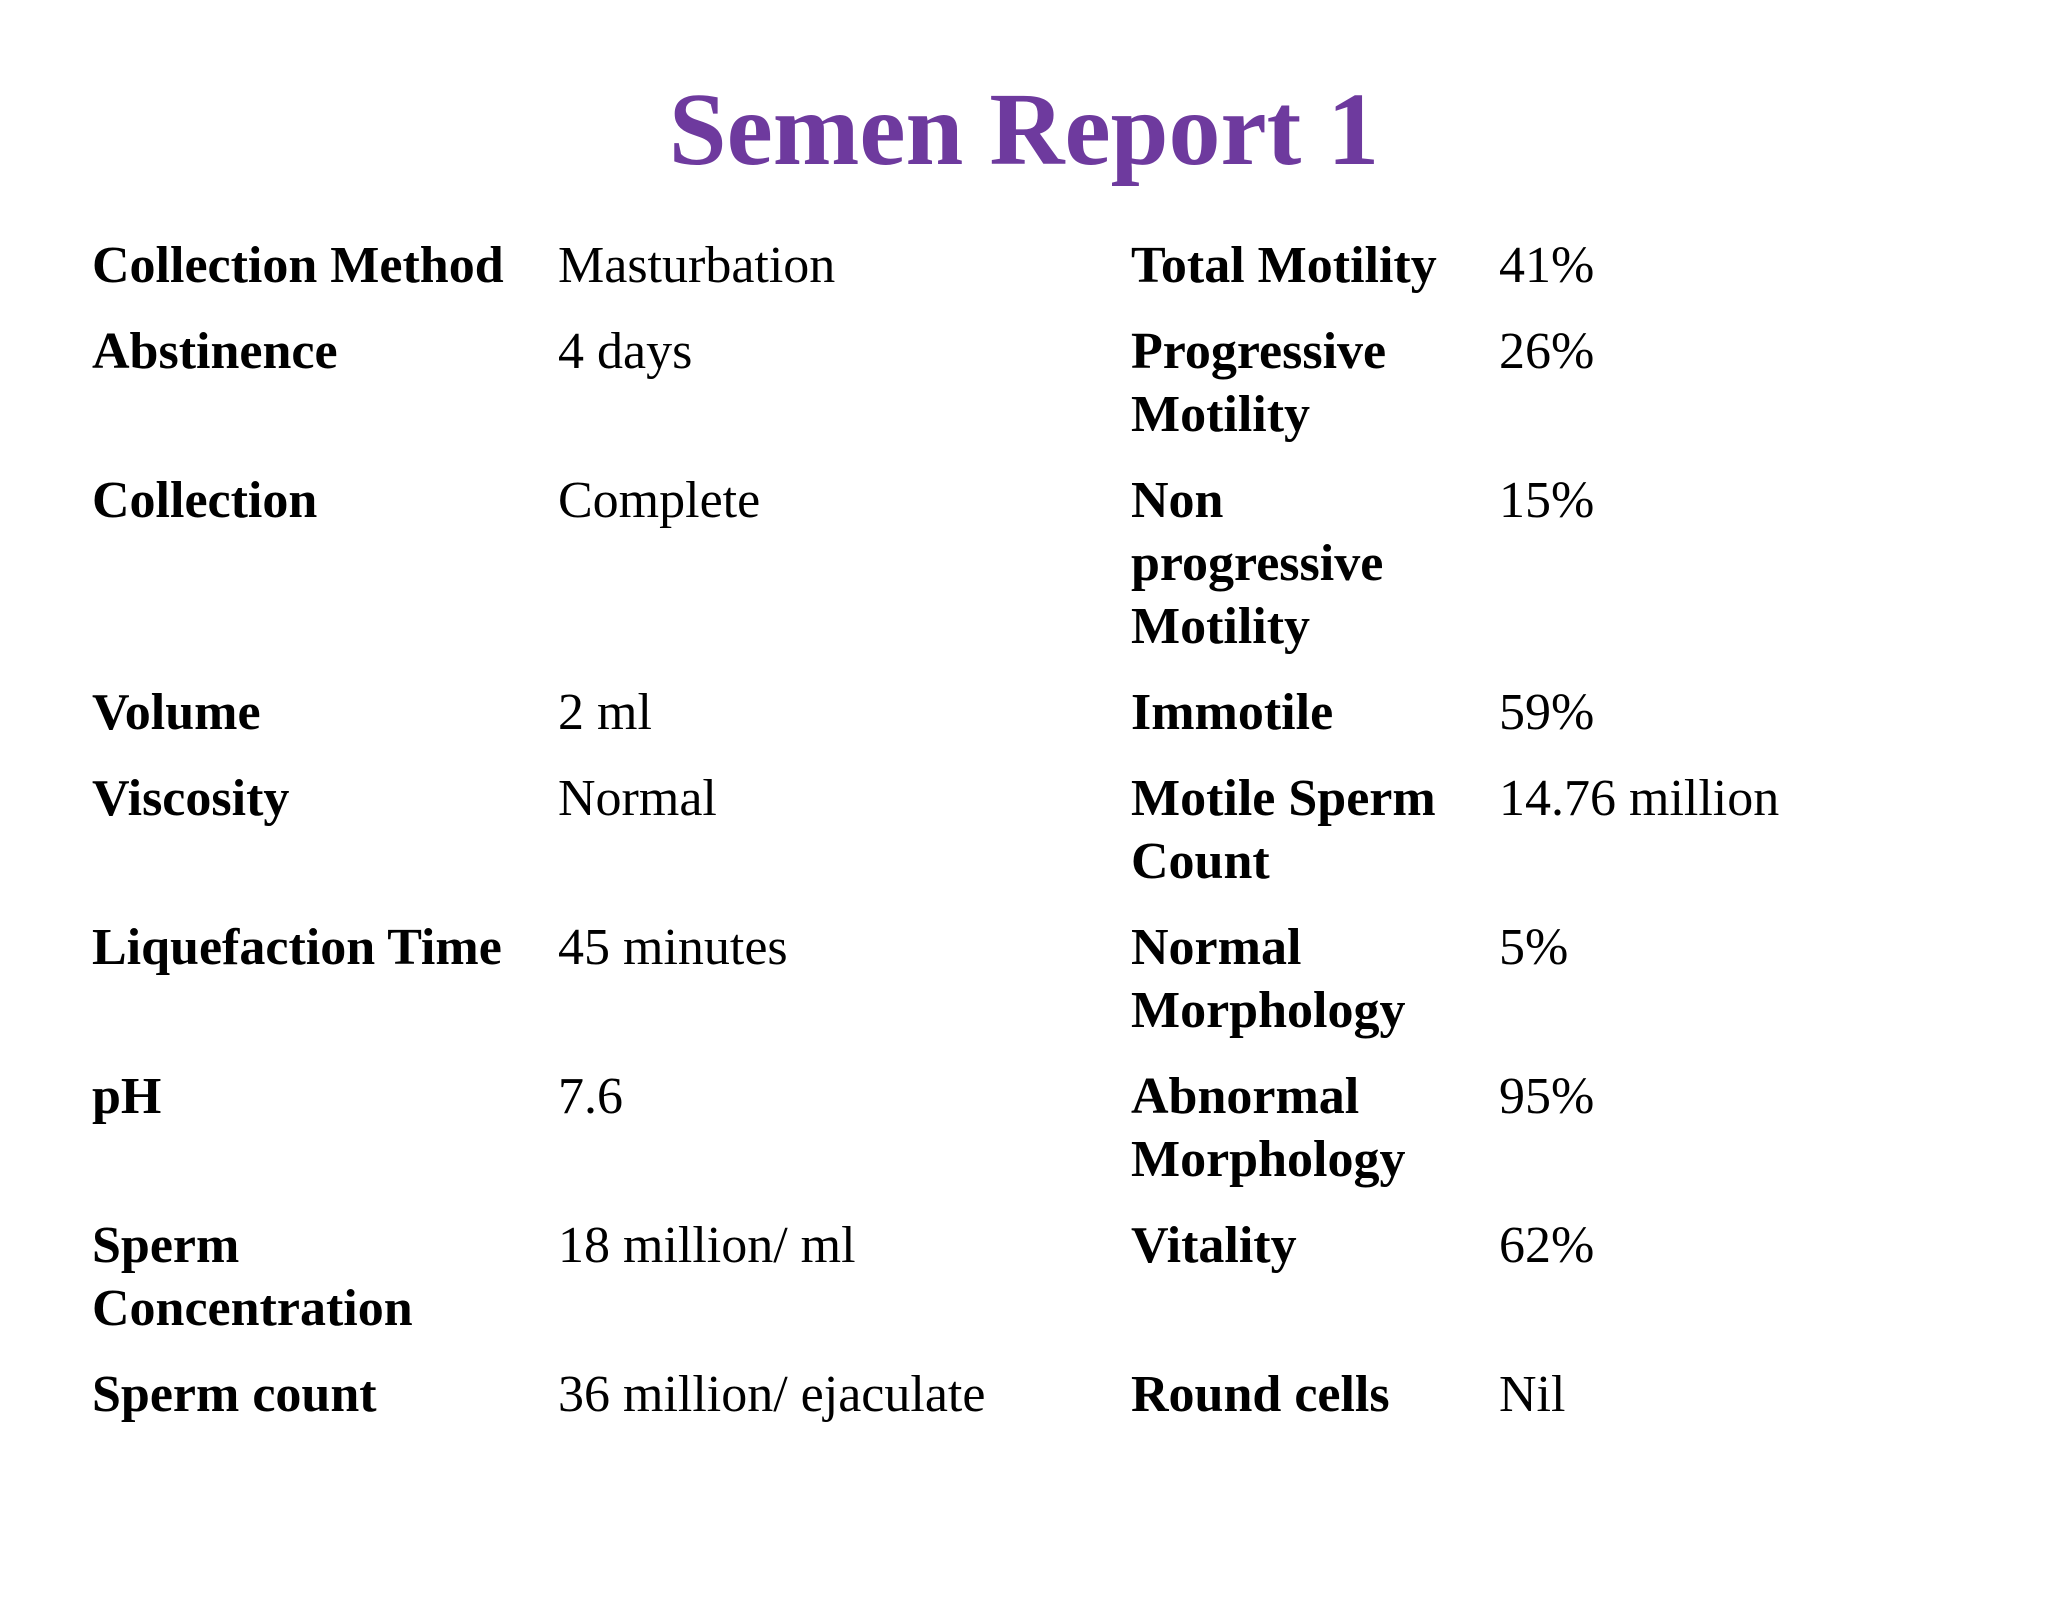  Describe the element at coordinates (205, 500) in the screenshot. I see `row-label-left: Collection` at that location.